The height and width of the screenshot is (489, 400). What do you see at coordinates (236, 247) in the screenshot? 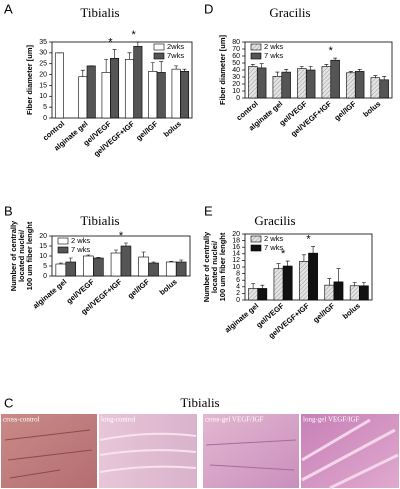
I see `y-tick-label: 16` at bounding box center [236, 247].